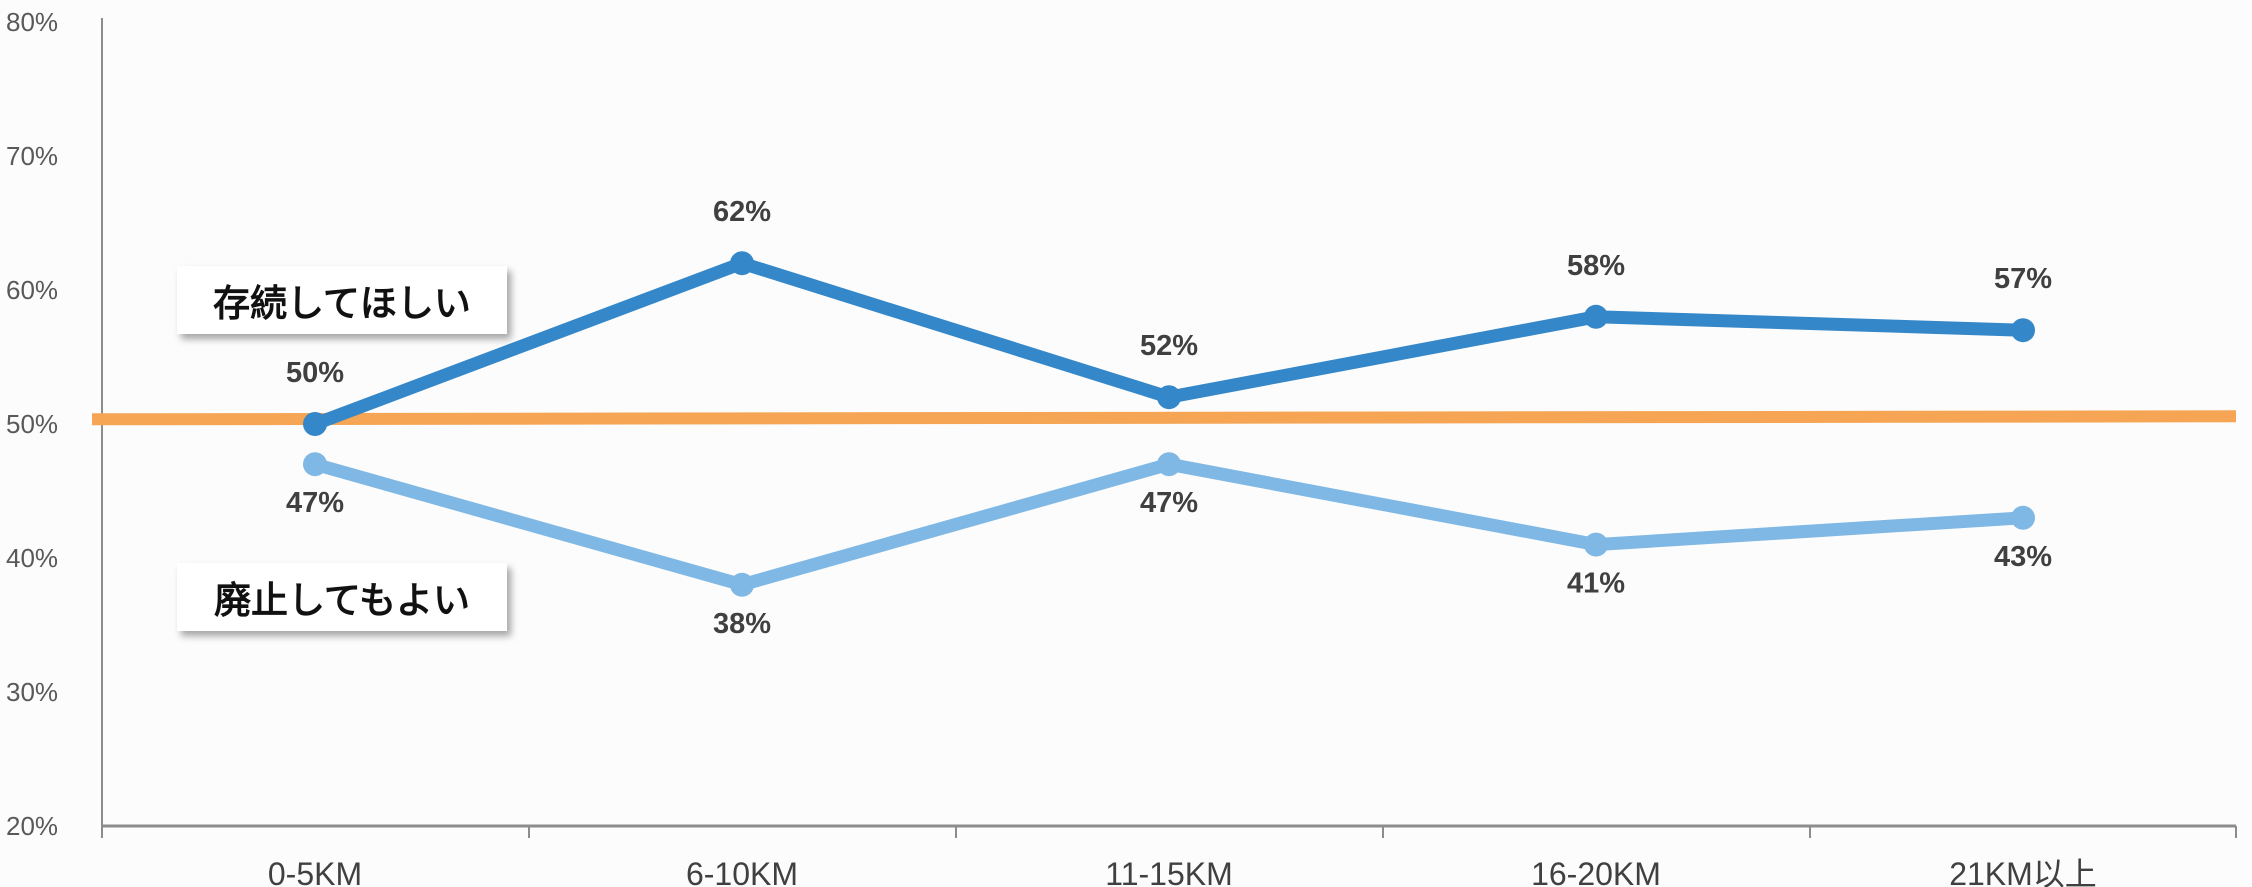 The image size is (2252, 887). I want to click on legend-series-2: 廃止してもよい, so click(342, 597).